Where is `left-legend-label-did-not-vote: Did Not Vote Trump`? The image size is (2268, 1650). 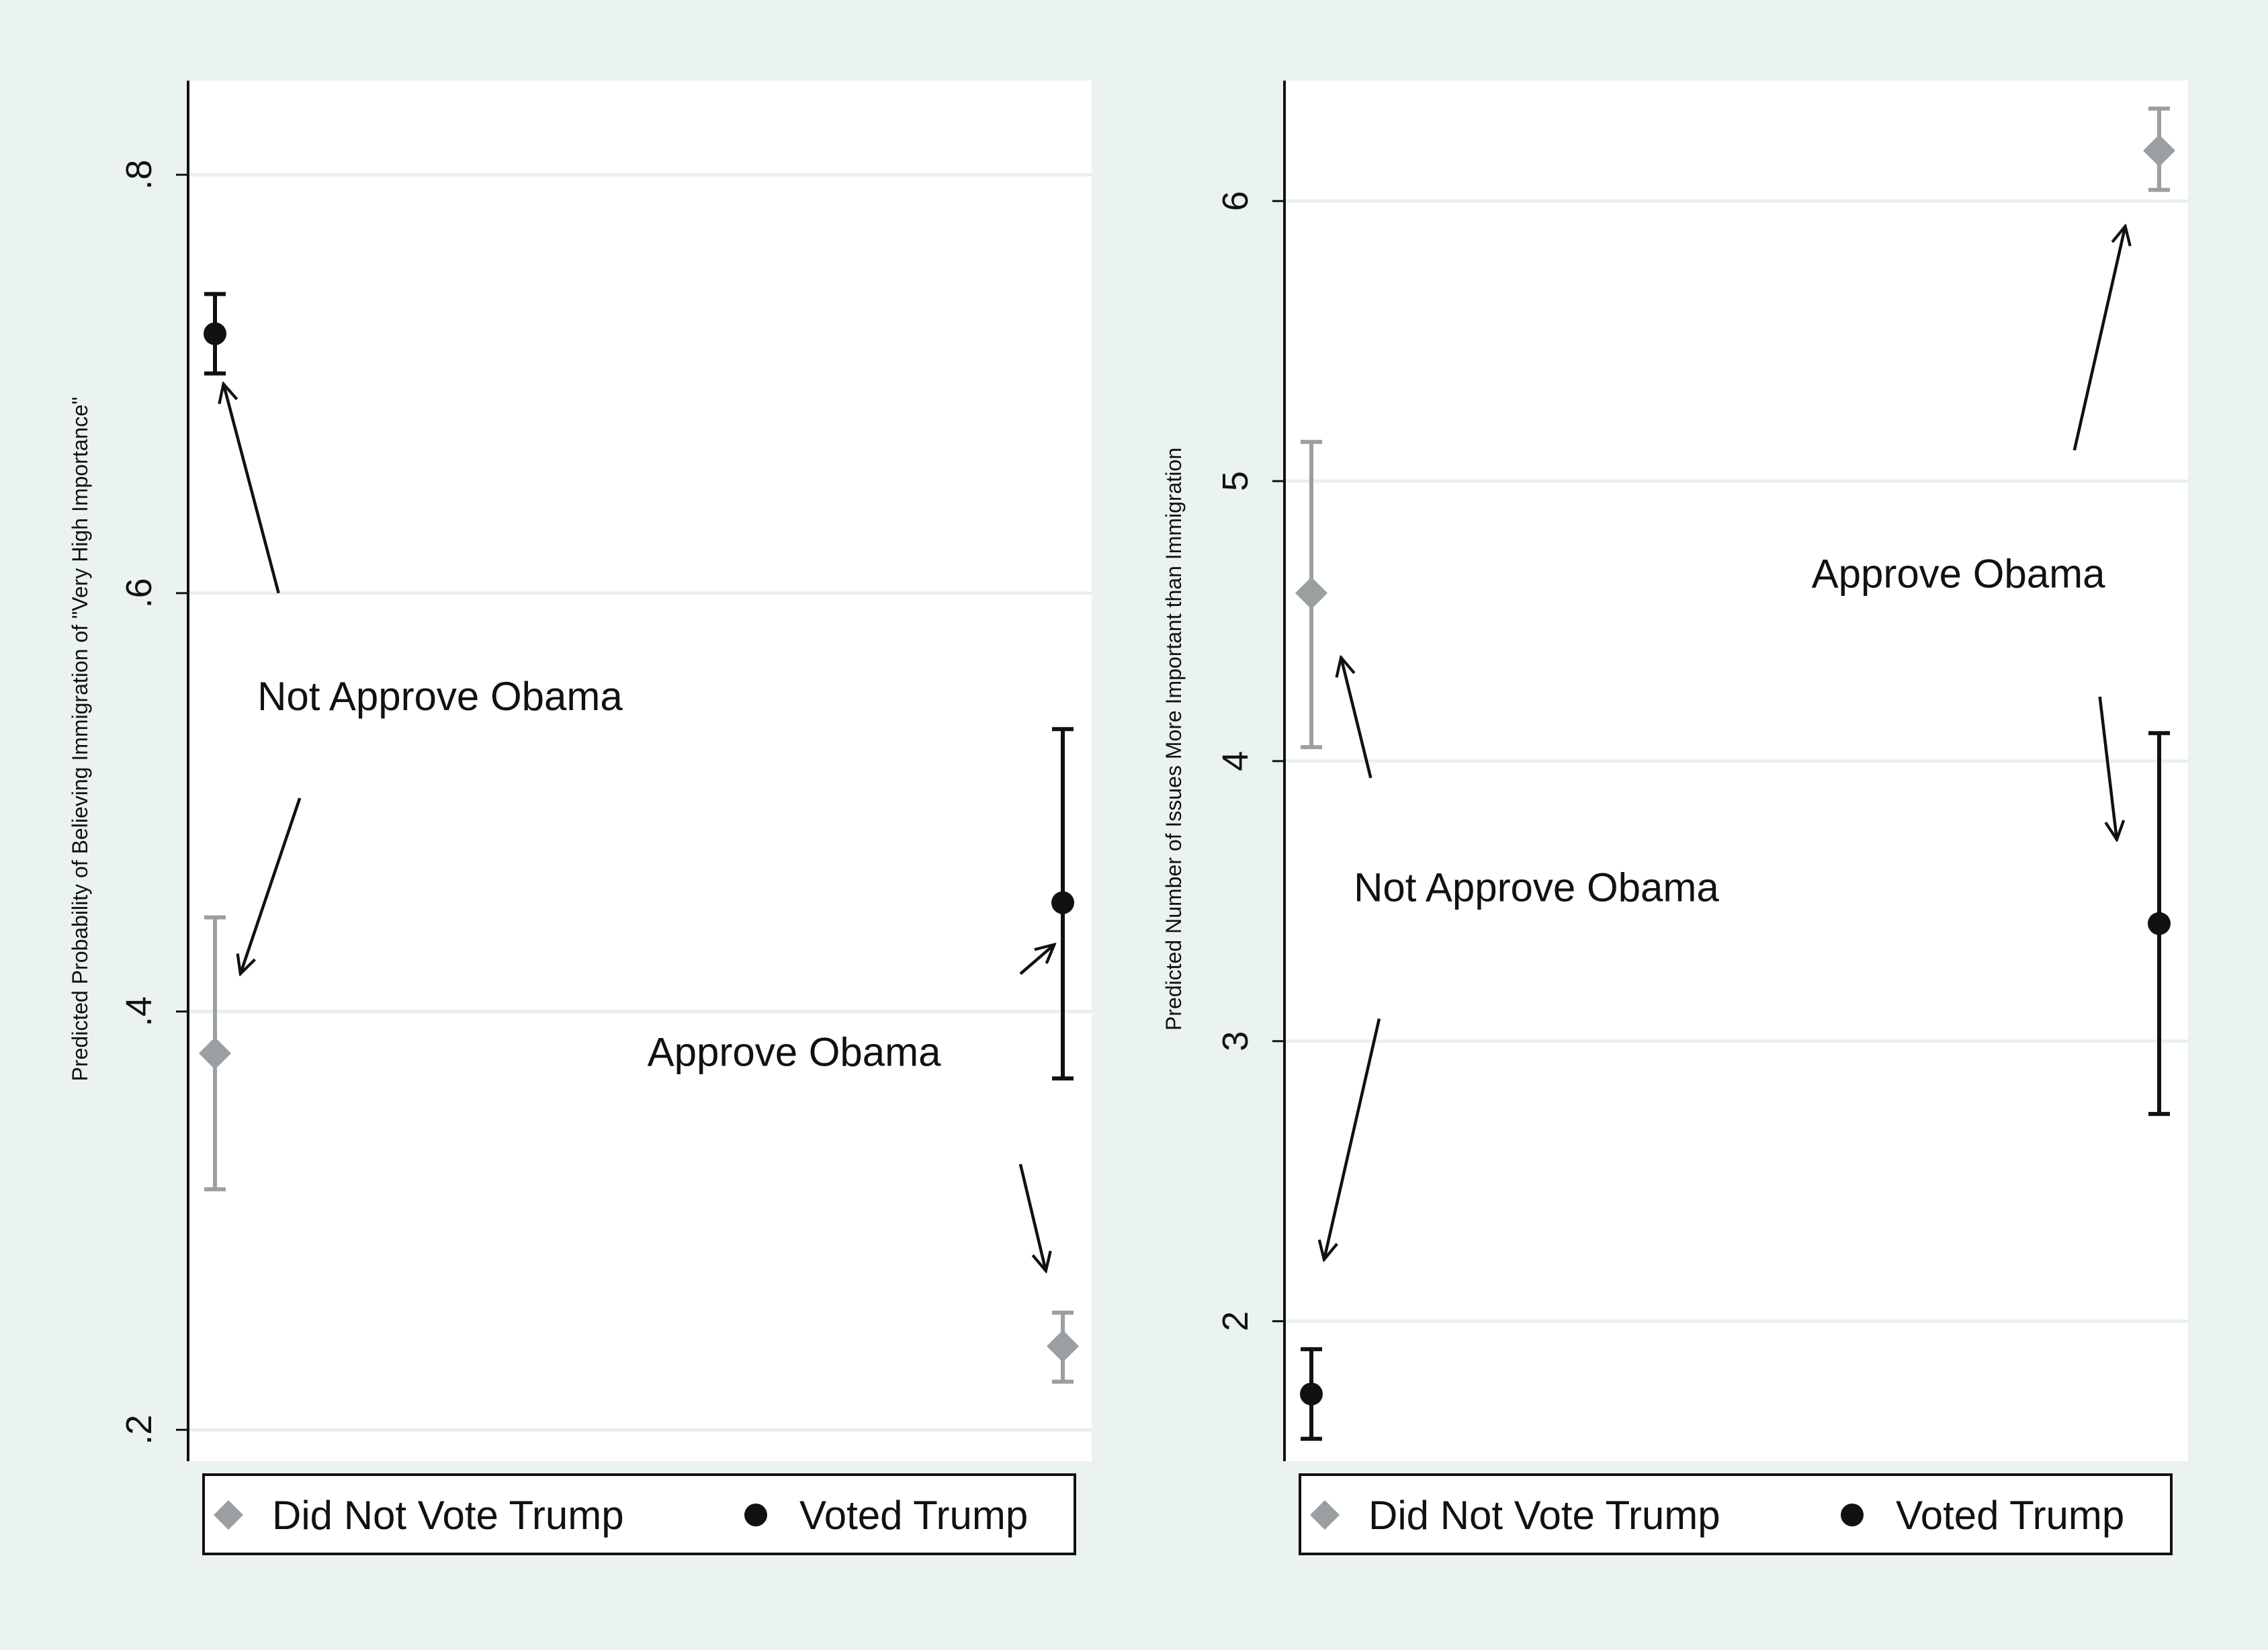 left-legend-label-did-not-vote: Did Not Vote Trump is located at coordinates (448, 1515).